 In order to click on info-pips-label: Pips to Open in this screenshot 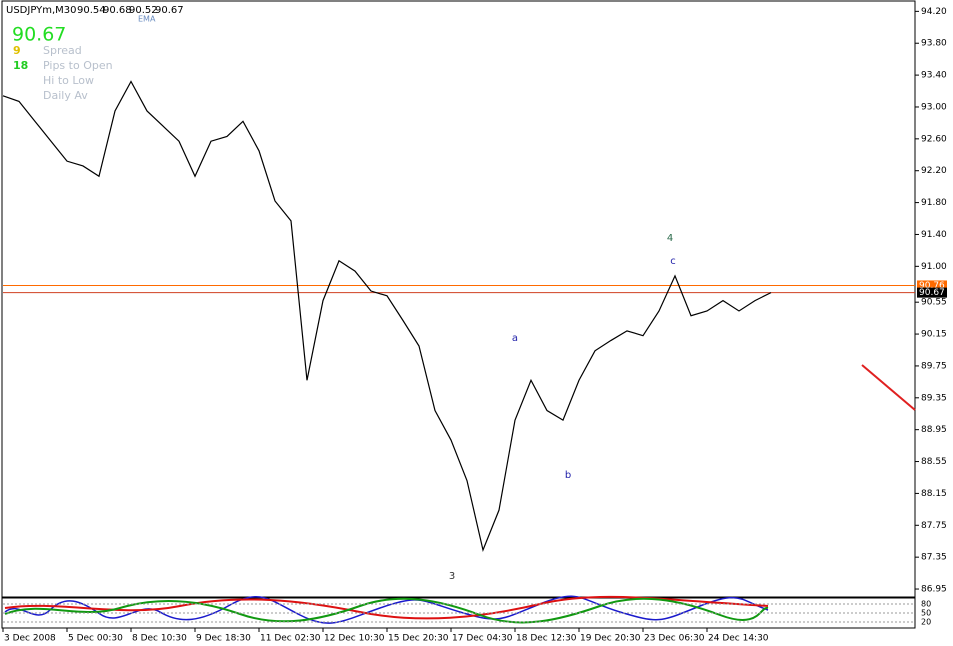, I will do `click(78, 65)`.